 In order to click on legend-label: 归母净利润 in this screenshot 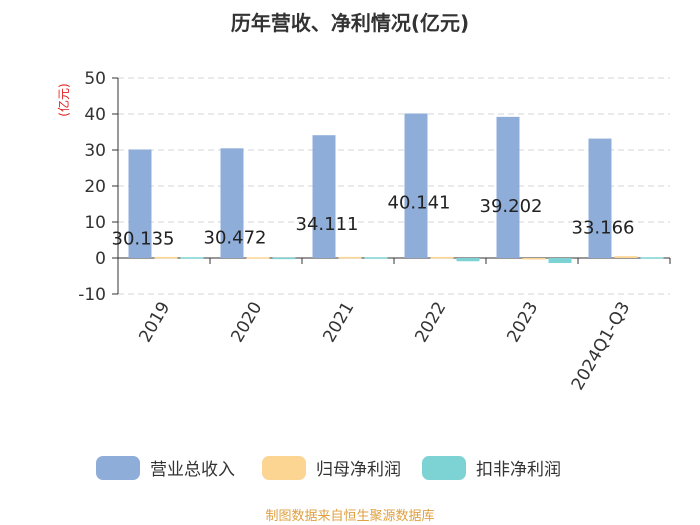, I will do `click(358, 470)`.